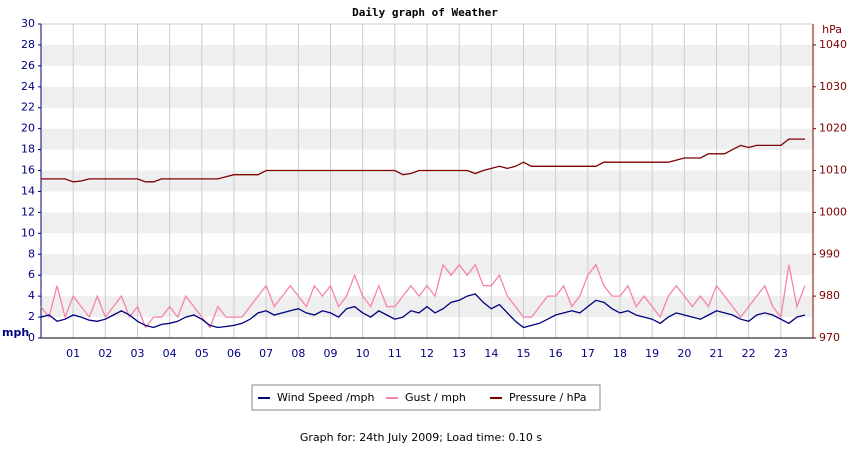  What do you see at coordinates (105, 353) in the screenshot?
I see `x-tick-label: 02` at bounding box center [105, 353].